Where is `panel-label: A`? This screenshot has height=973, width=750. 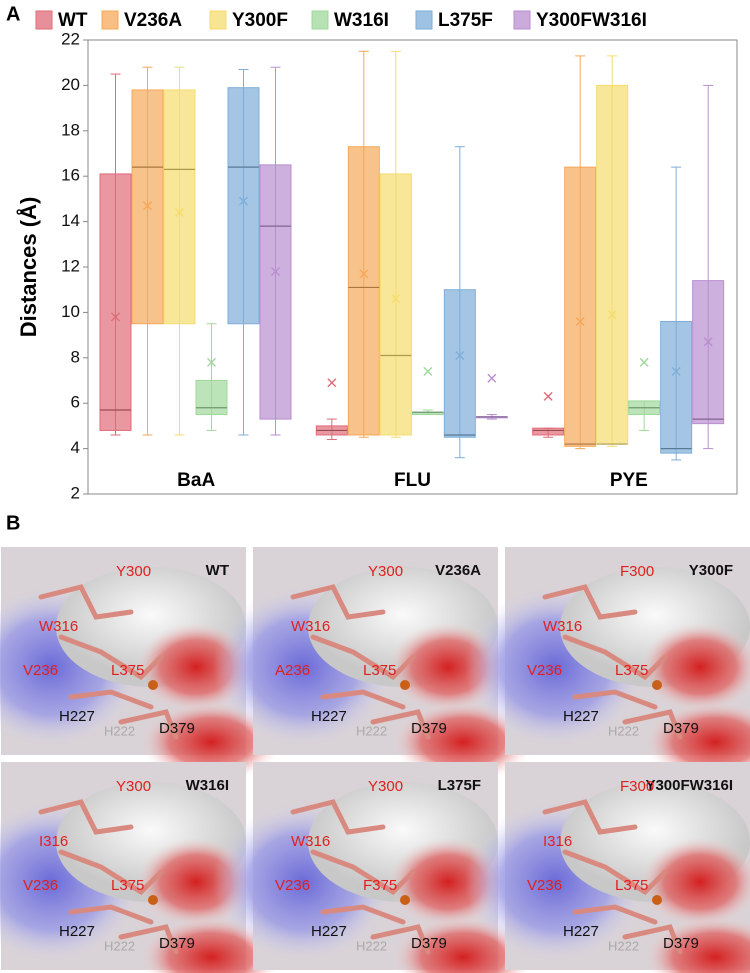 panel-label: A is located at coordinates (13, 14).